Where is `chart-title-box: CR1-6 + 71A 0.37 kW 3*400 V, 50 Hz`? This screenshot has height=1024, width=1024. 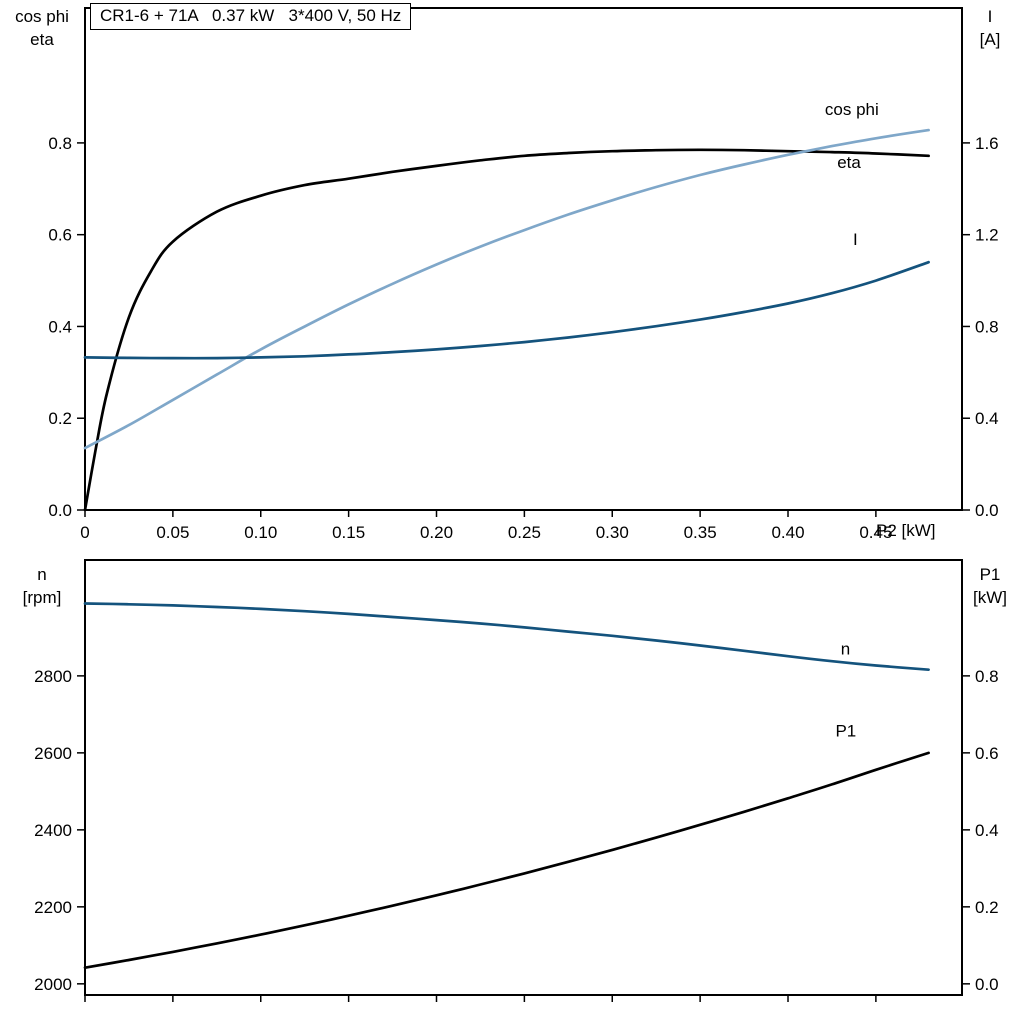 chart-title-box: CR1-6 + 71A 0.37 kW 3*400 V, 50 Hz is located at coordinates (251, 16).